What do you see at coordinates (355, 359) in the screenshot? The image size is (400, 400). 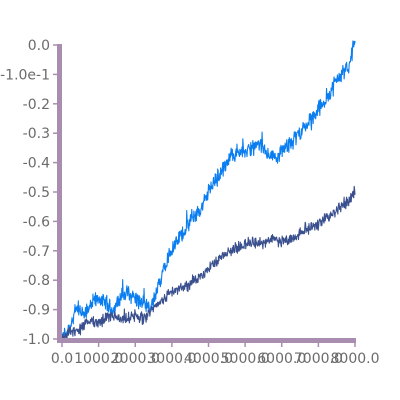 I see `x-tick-label: 8000.0` at bounding box center [355, 359].